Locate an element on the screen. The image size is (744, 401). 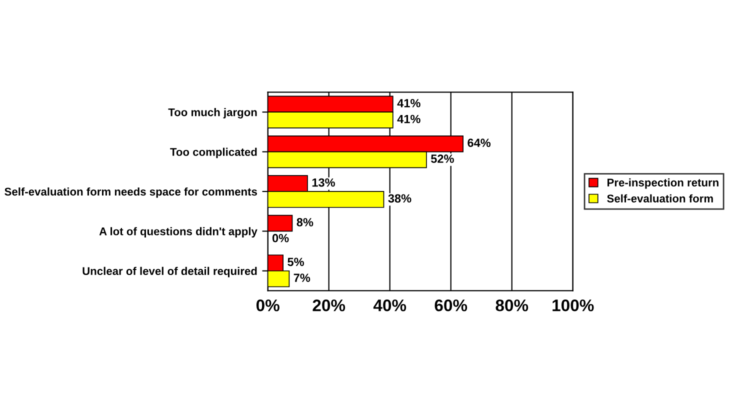
data-label: 8% is located at coordinates (305, 222).